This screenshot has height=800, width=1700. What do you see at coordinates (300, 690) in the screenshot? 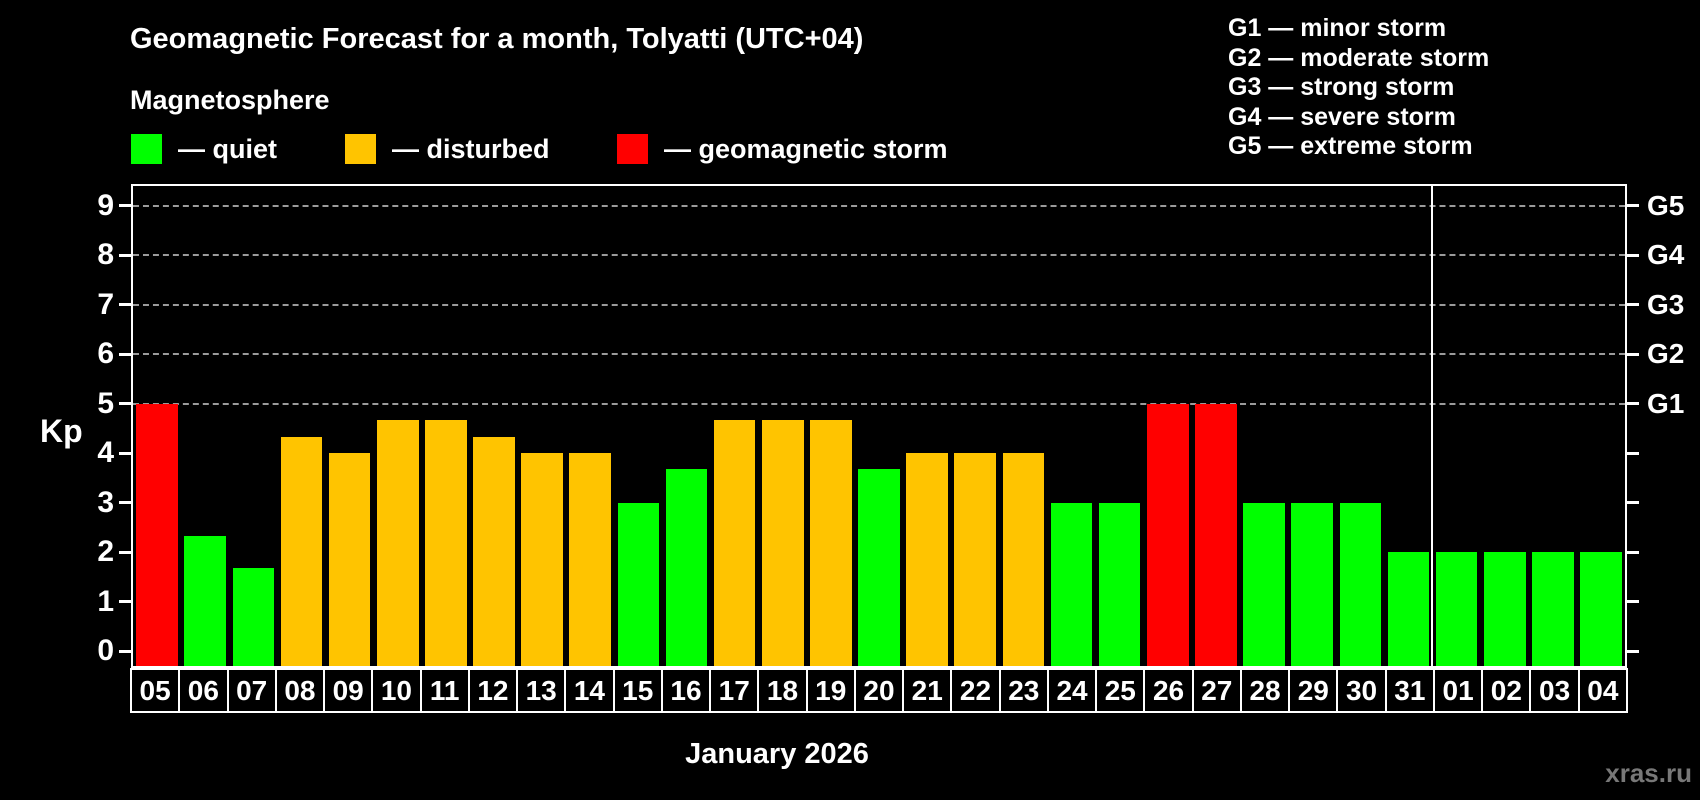
I see `day-label-08: 08` at bounding box center [300, 690].